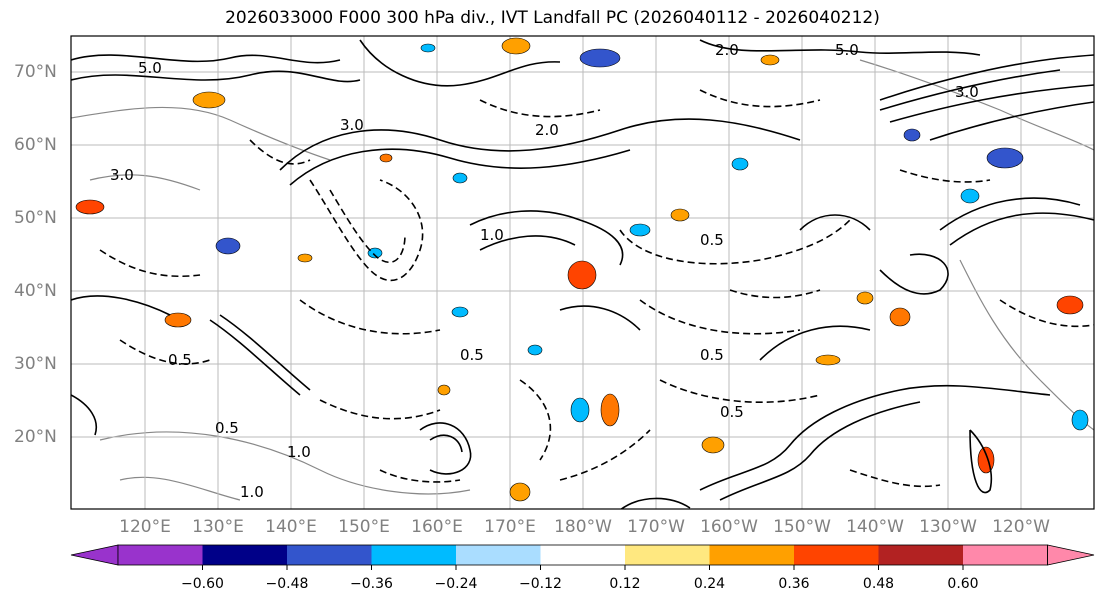 Image resolution: width=1105 pixels, height=604 pixels. What do you see at coordinates (875, 527) in the screenshot?
I see `lon-label-140w: 140°W` at bounding box center [875, 527].